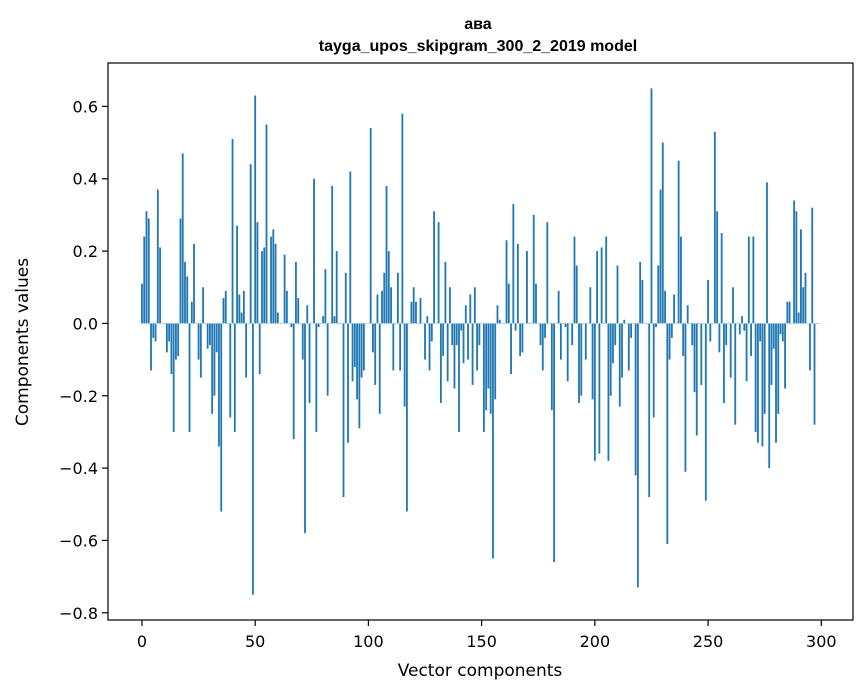  What do you see at coordinates (78, 540) in the screenshot?
I see `y-tick-label: −0.6` at bounding box center [78, 540].